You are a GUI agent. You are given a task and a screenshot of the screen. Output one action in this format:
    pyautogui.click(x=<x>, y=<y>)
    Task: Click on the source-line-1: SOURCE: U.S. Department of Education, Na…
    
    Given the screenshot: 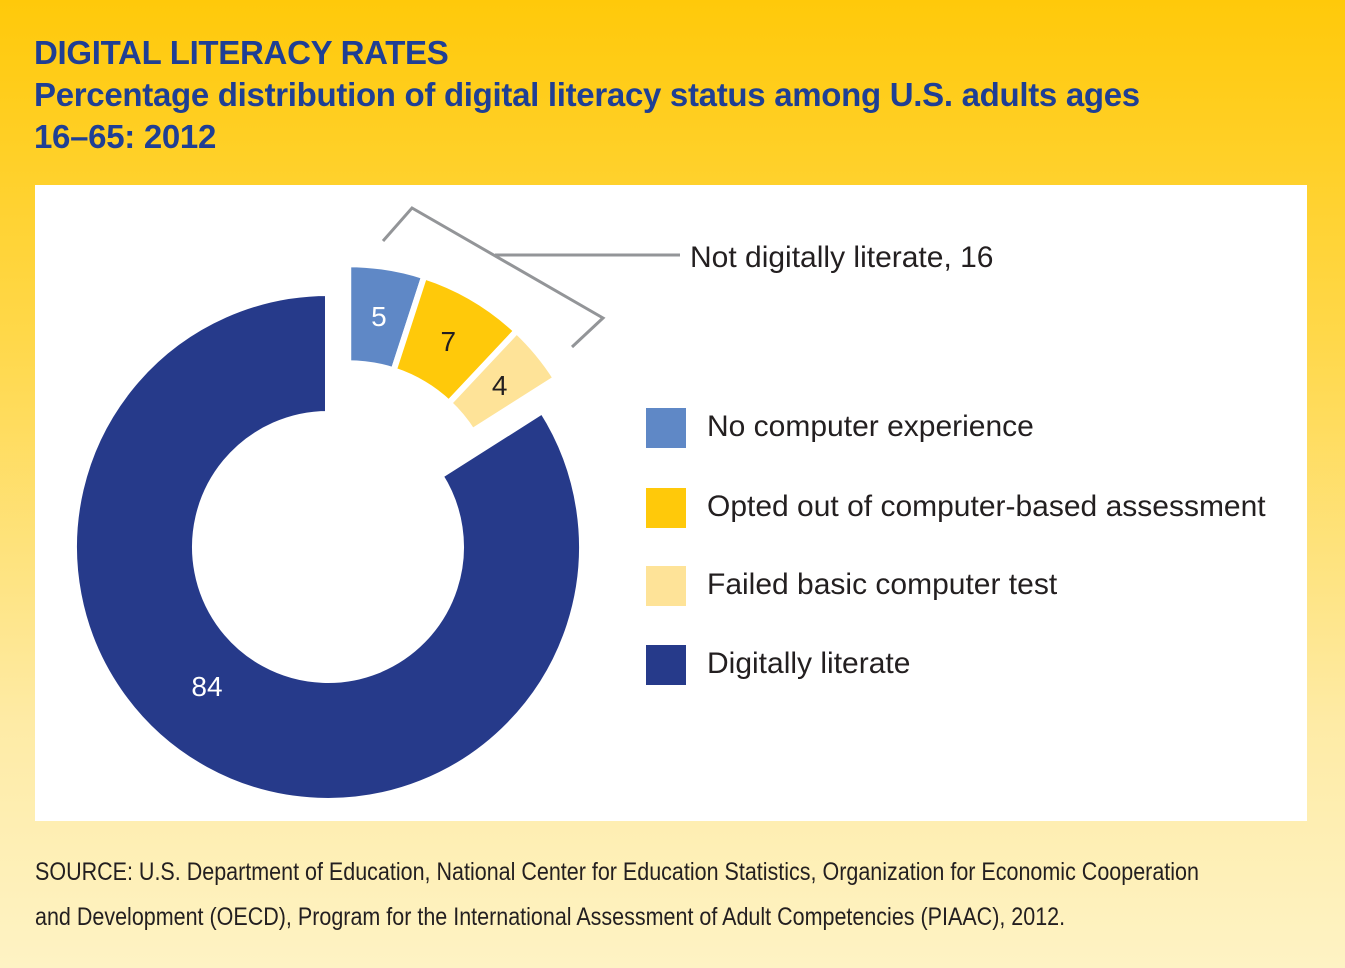 What is the action you would take?
    pyautogui.click(x=617, y=872)
    